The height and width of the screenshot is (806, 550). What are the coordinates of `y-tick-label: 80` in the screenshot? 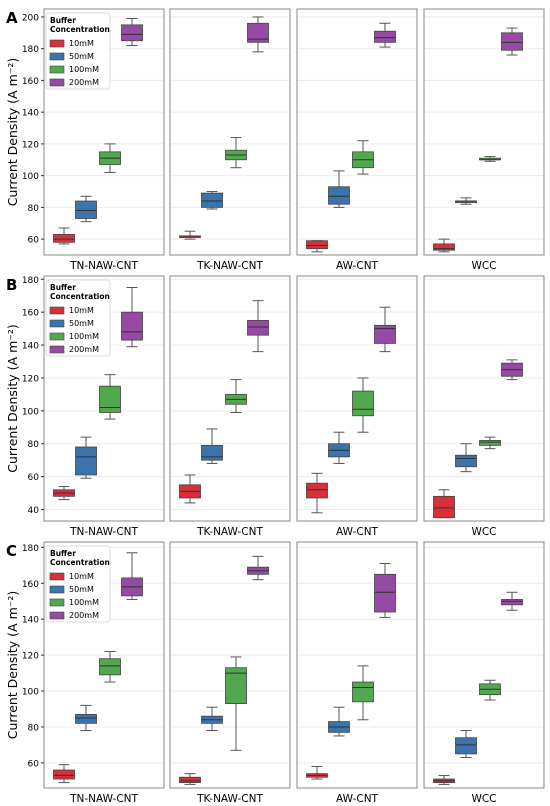 It's located at (34, 728).